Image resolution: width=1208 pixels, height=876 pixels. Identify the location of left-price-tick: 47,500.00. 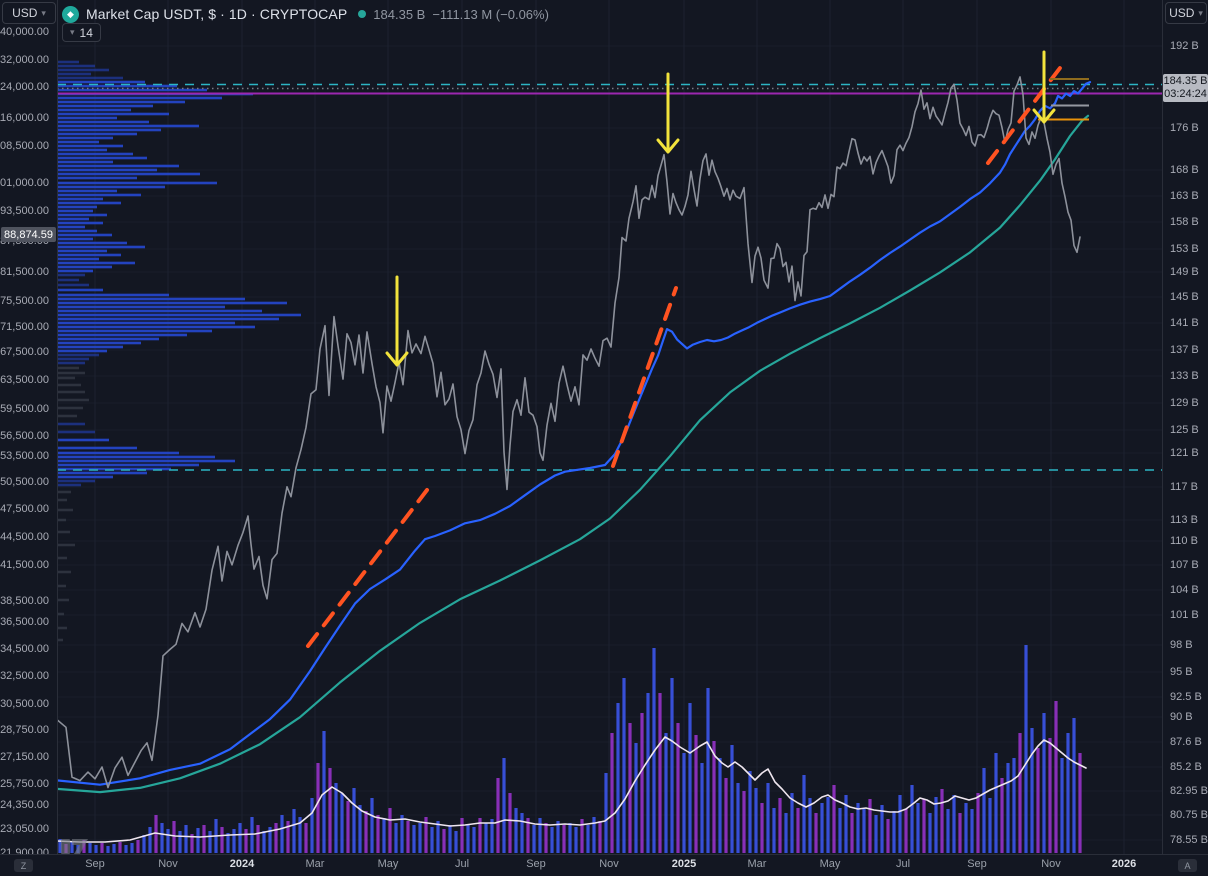
(24, 509).